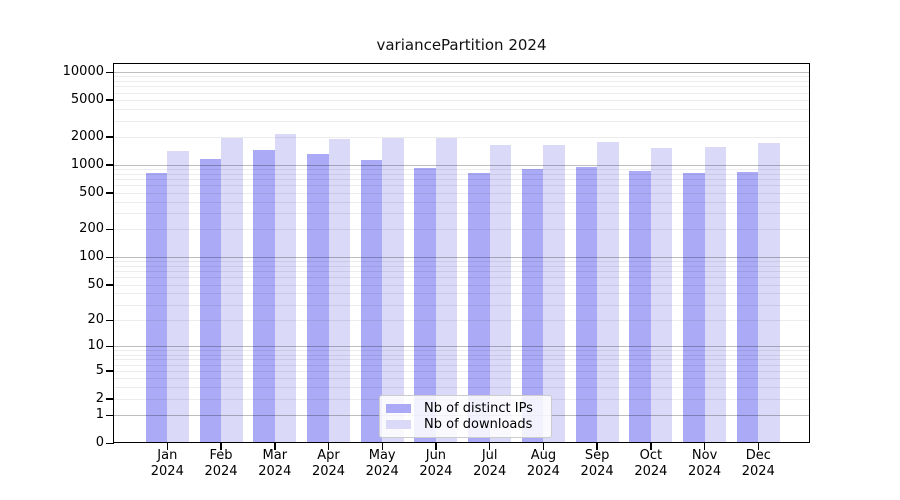  I want to click on x-tick-label-month: Feb, so click(221, 455).